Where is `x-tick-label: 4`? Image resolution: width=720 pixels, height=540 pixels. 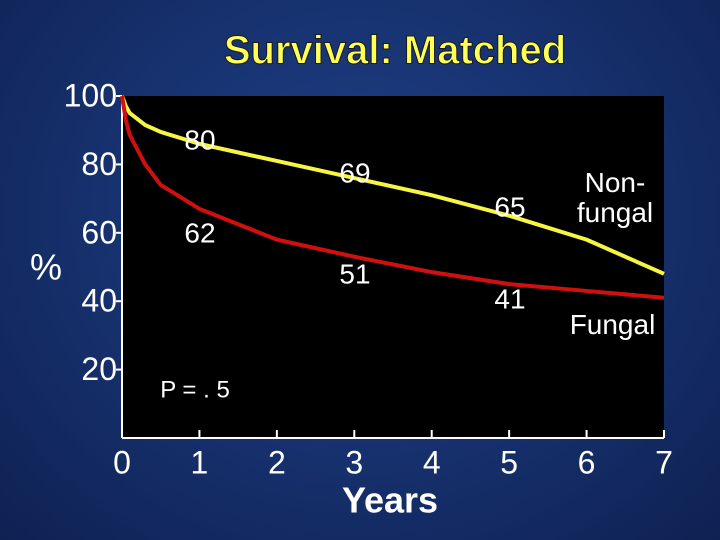 x-tick-label: 4 is located at coordinates (432, 462).